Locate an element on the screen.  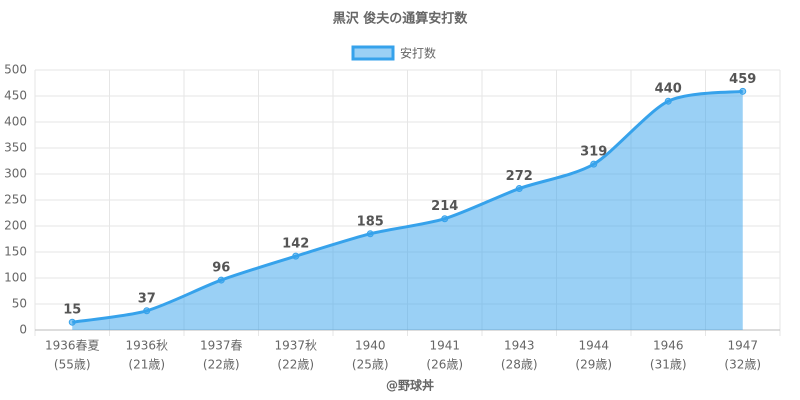
y-tick-label: 350 is located at coordinates (15, 148).